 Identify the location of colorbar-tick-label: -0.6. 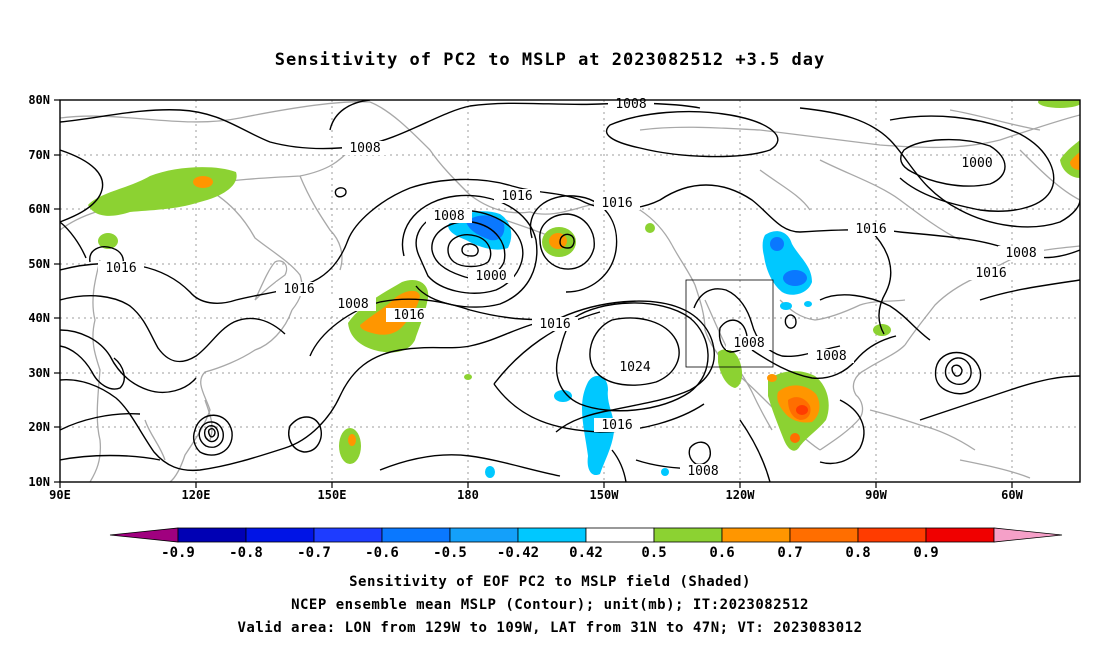
(382, 553).